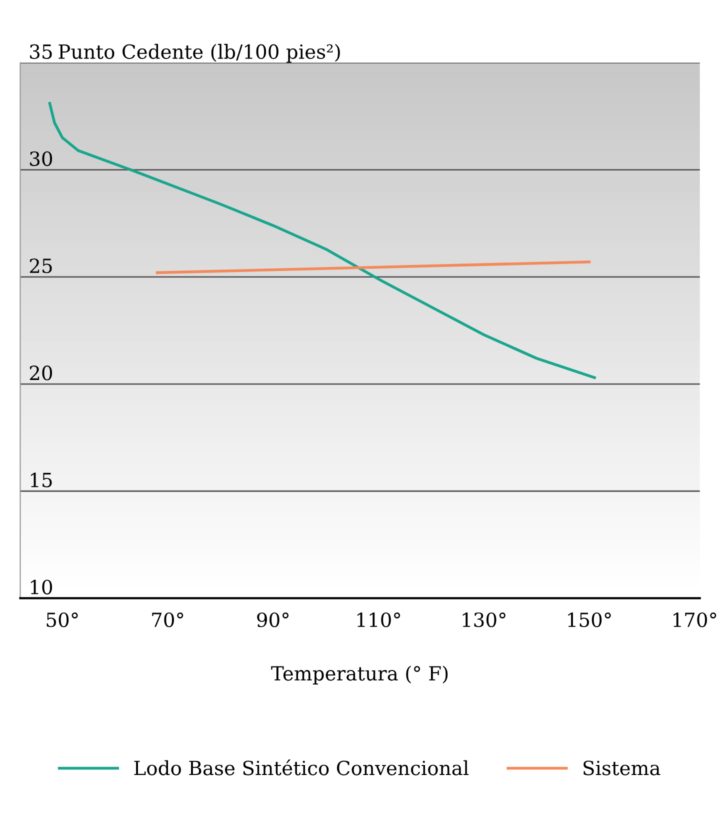  What do you see at coordinates (301, 768) in the screenshot?
I see `legend-label: Lodo Base Sintético Convencional` at bounding box center [301, 768].